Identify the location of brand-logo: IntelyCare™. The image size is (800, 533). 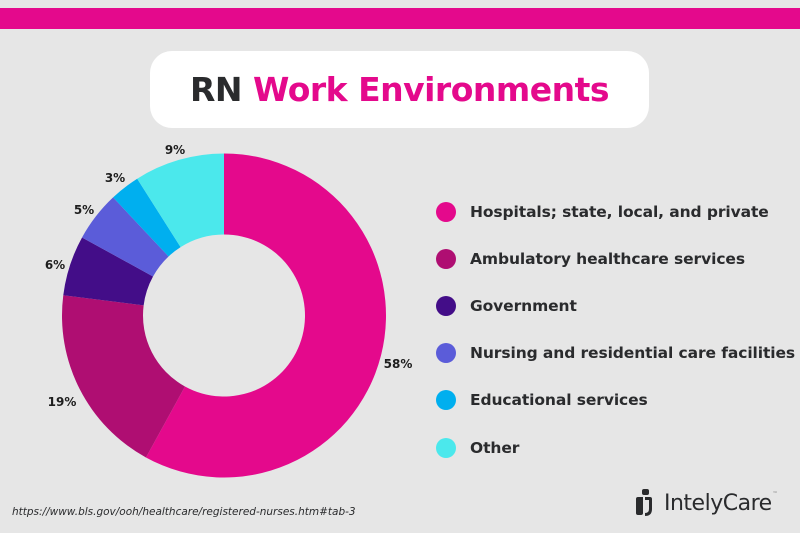
(706, 503).